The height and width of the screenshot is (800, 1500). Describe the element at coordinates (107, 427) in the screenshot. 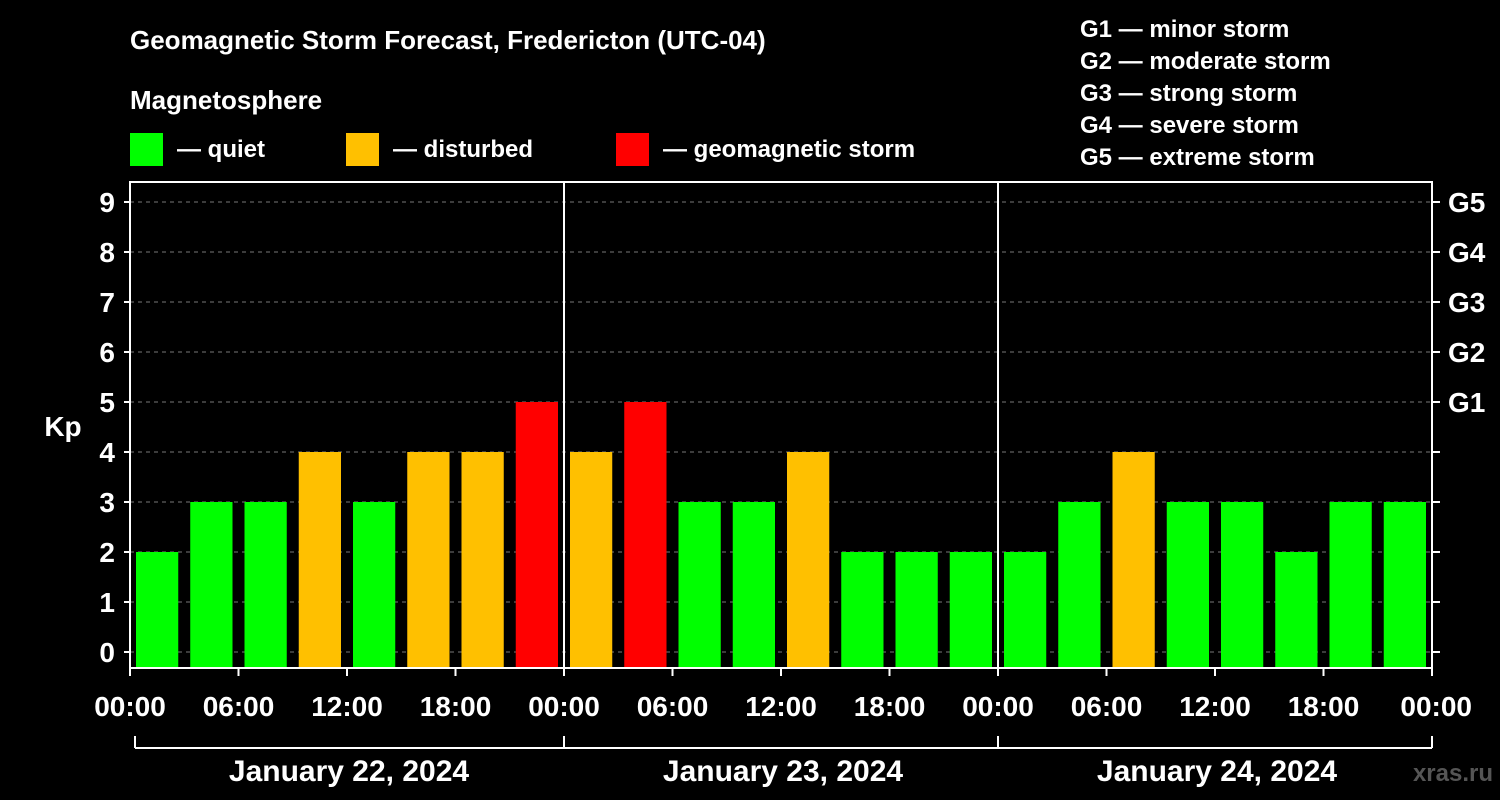

I see `y-tick-labels: 0 1 2 3 4 5 6 7 8 9` at that location.